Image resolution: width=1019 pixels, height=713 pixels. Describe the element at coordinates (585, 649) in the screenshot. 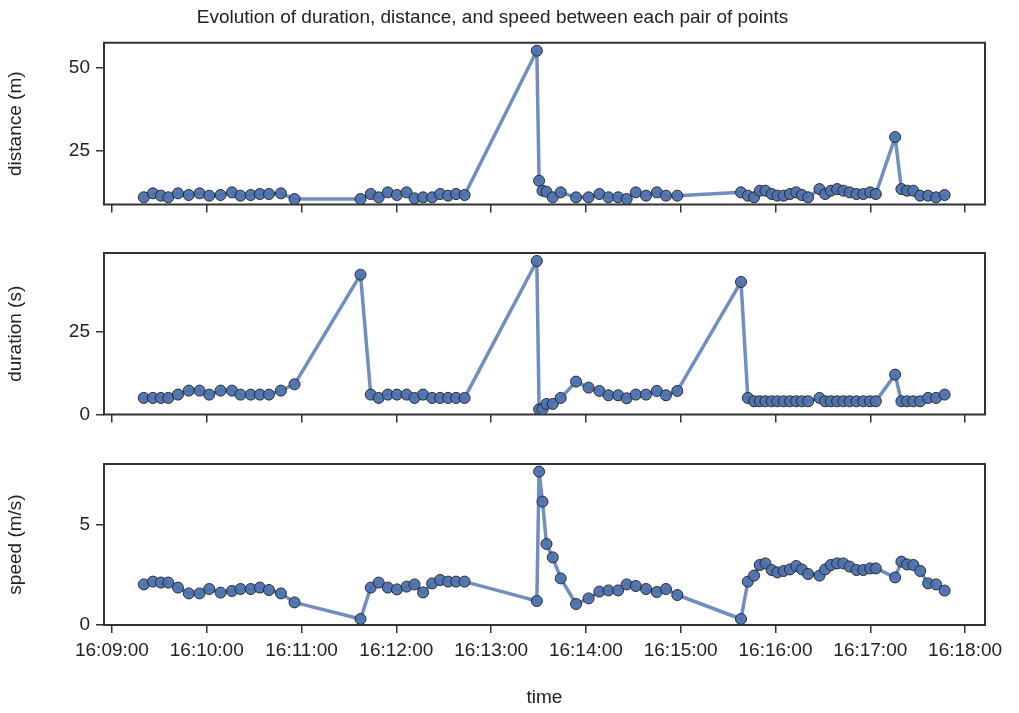

I see `x-tick-label: 16:14:00` at that location.